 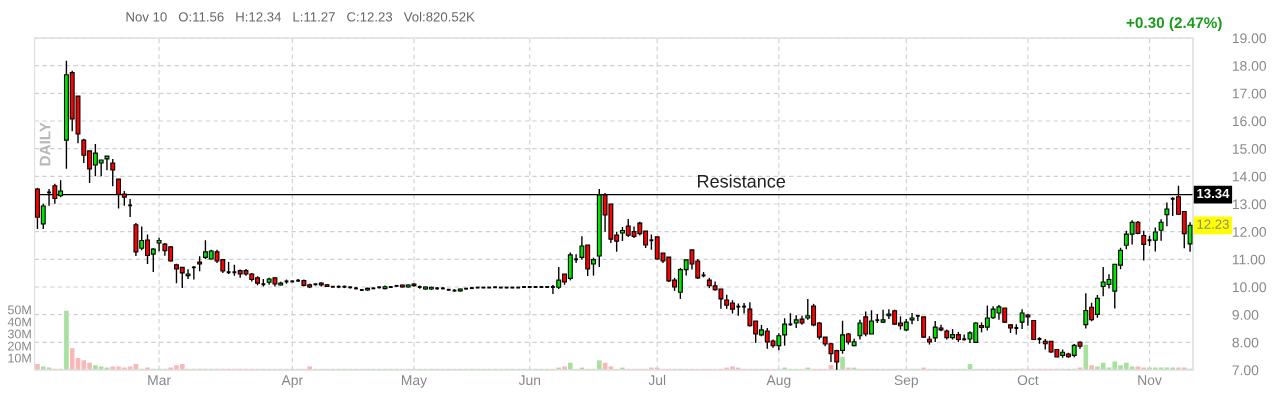 I want to click on x-tick-label: Sep, so click(x=906, y=381).